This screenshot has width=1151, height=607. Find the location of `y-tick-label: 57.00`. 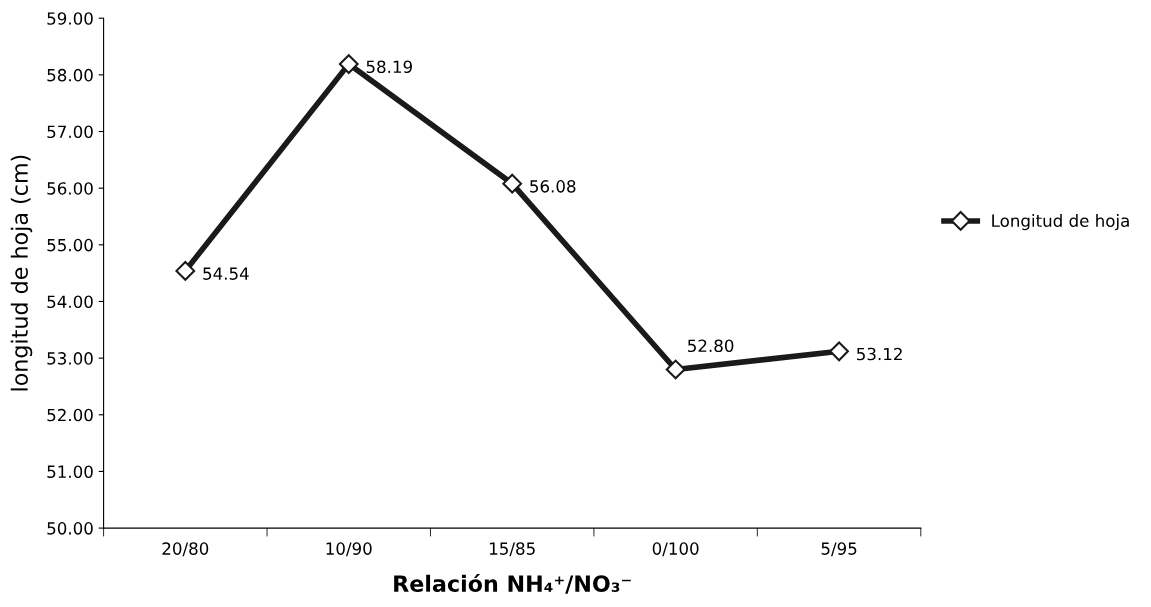

y-tick-label: 57.00 is located at coordinates (70, 132).